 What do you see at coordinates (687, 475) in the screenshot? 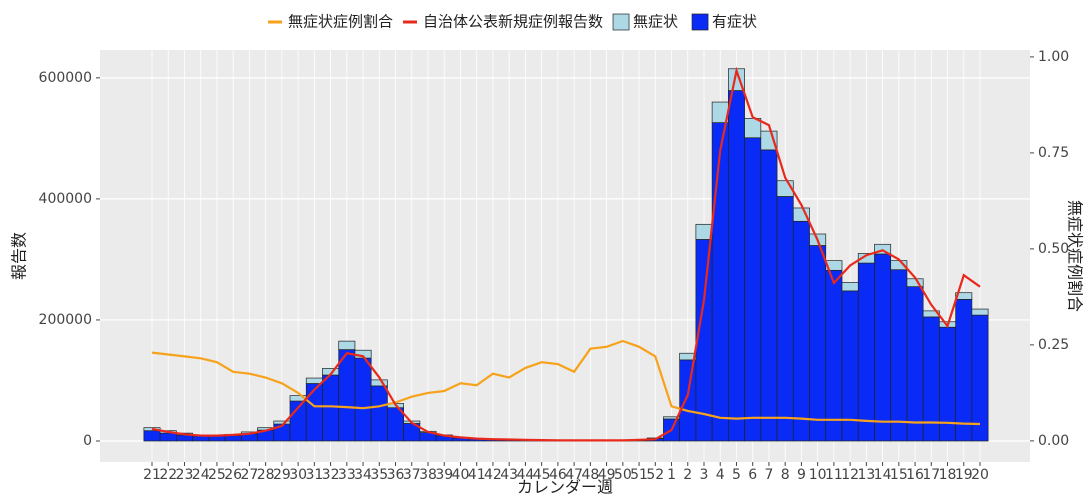
I see `x-tick-label: 2` at bounding box center [687, 475].